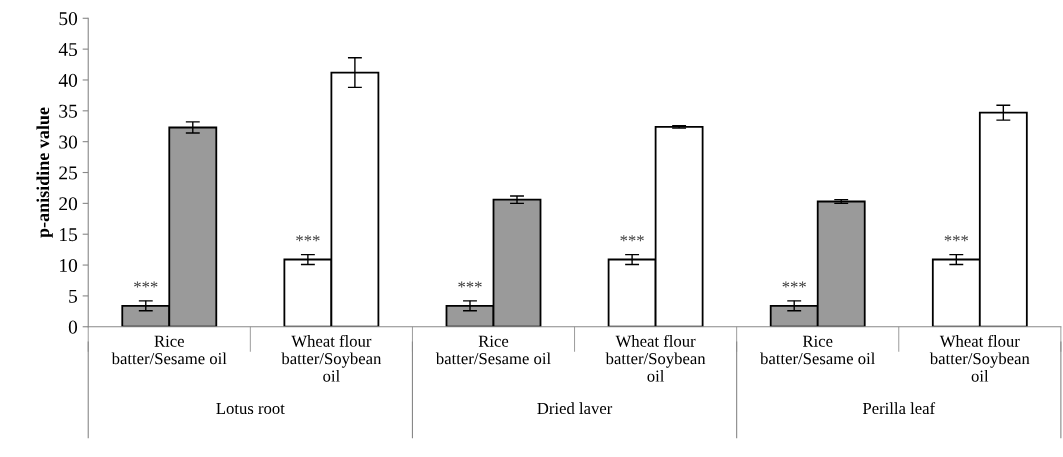 The image size is (1063, 457). What do you see at coordinates (69, 265) in the screenshot?
I see `y-tick-label: 10` at bounding box center [69, 265].